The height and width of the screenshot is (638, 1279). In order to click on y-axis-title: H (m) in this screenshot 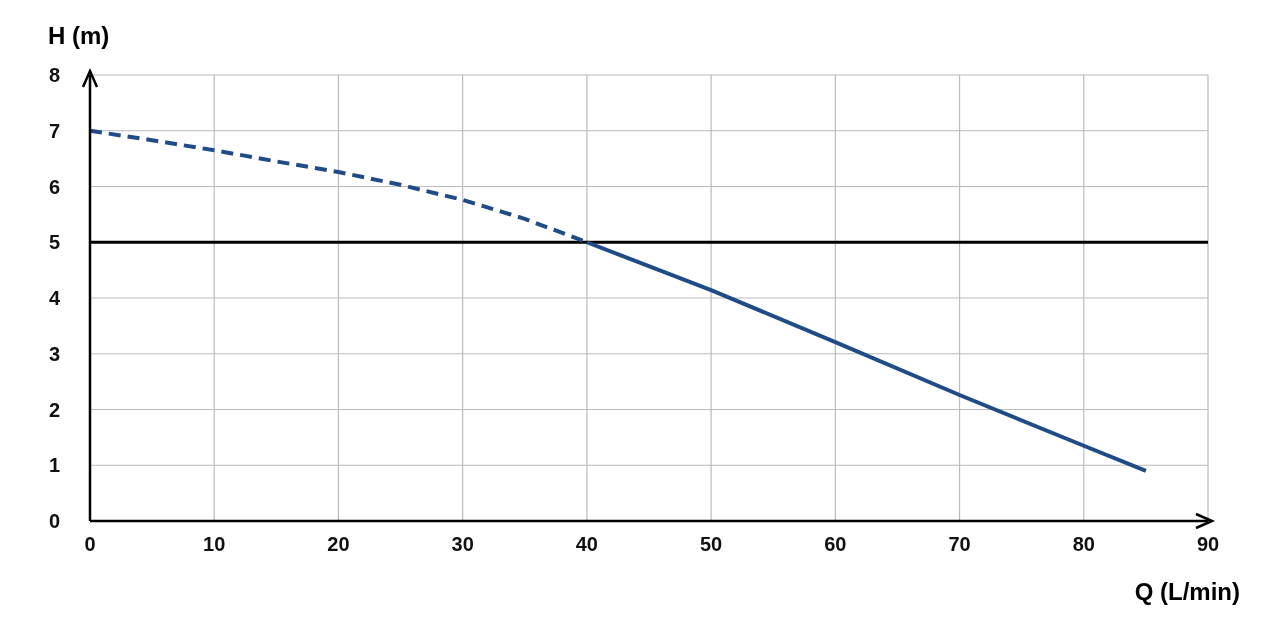, I will do `click(79, 36)`.